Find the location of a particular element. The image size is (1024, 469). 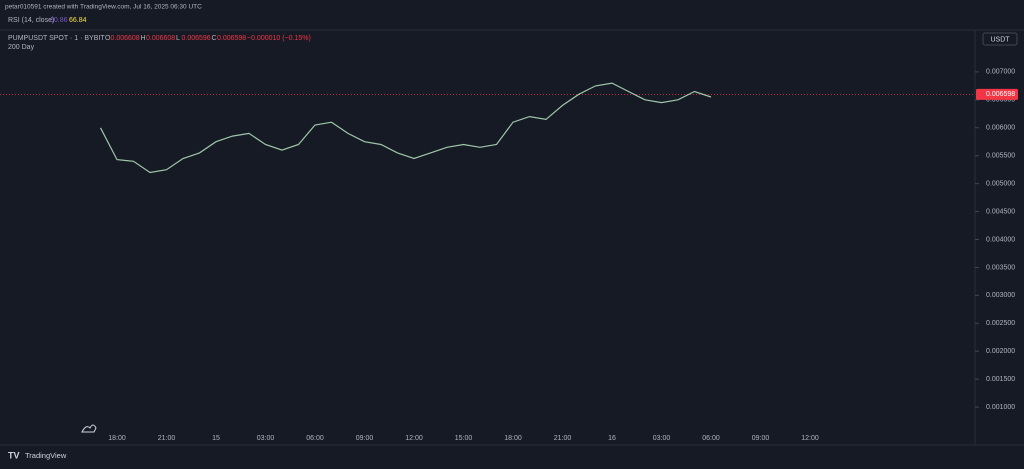

y-tick-label: 0.005500 is located at coordinates (1000, 156).